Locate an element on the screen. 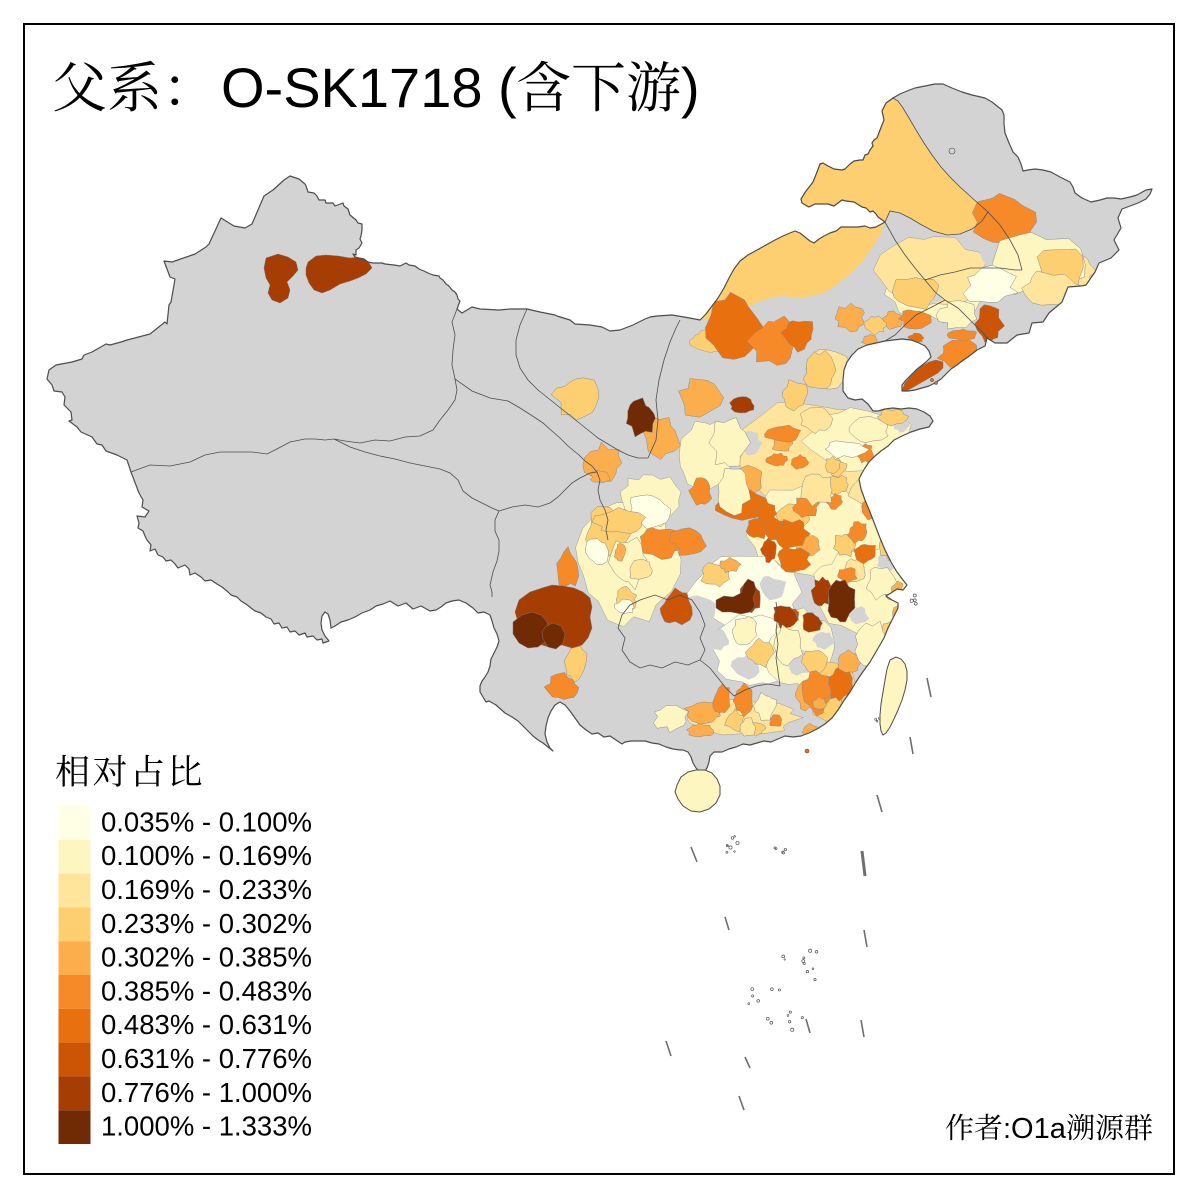 The width and height of the screenshot is (1200, 1200). svg-text: 0.385% - 0.483% is located at coordinates (206, 990).